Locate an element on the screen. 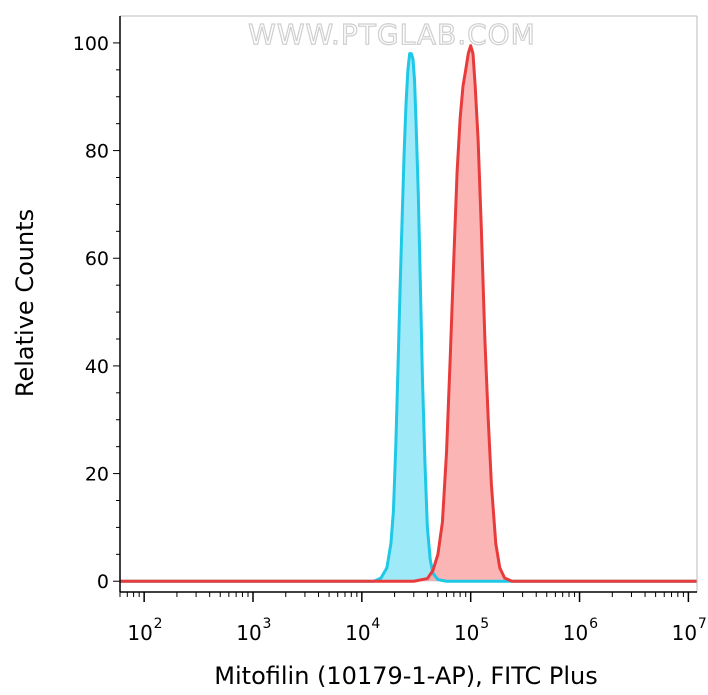 The width and height of the screenshot is (708, 695). y-tick-label: 20 is located at coordinates (97, 475).